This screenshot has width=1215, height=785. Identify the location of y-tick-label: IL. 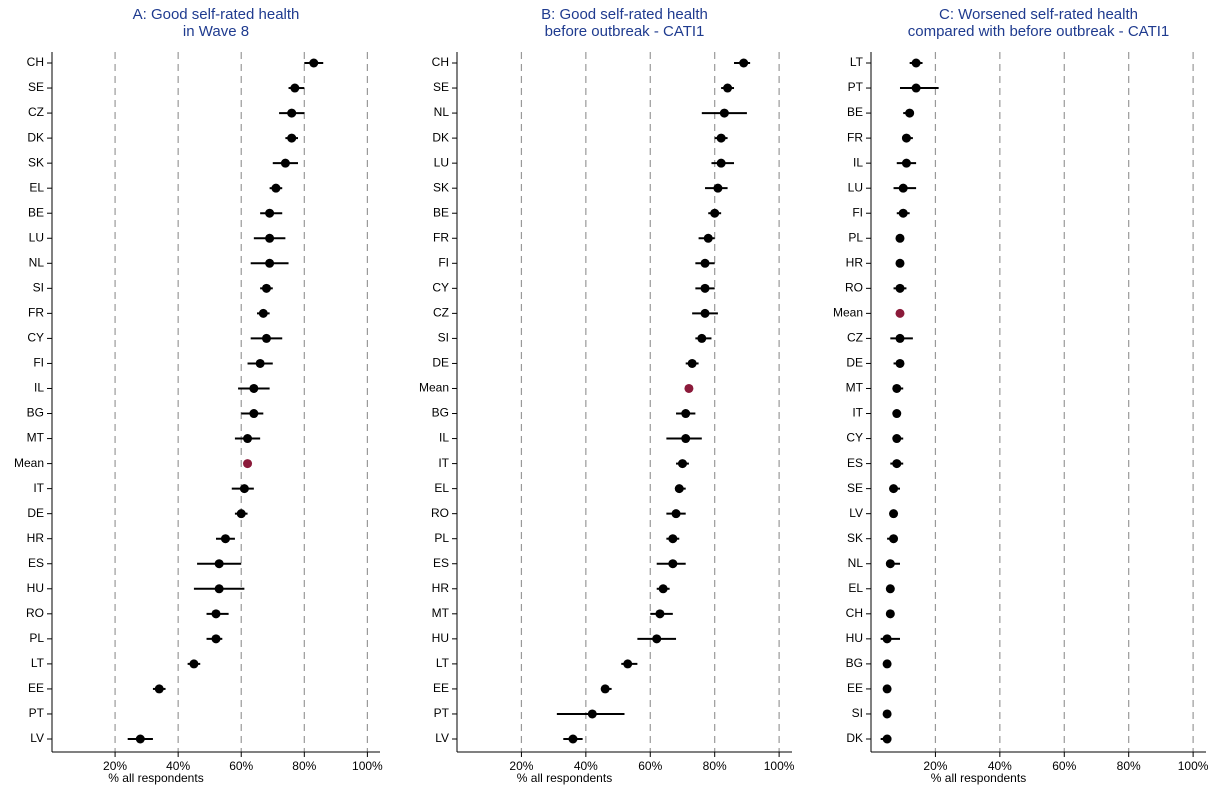
(444, 438).